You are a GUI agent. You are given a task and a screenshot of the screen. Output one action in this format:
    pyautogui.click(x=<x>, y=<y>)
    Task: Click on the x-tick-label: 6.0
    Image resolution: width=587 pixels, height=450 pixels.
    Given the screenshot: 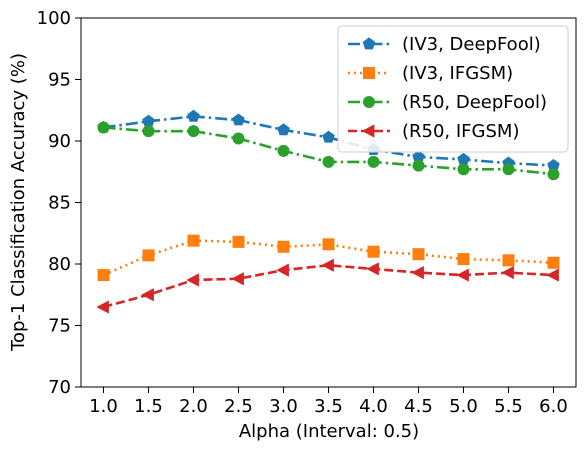 What is the action you would take?
    pyautogui.click(x=553, y=406)
    